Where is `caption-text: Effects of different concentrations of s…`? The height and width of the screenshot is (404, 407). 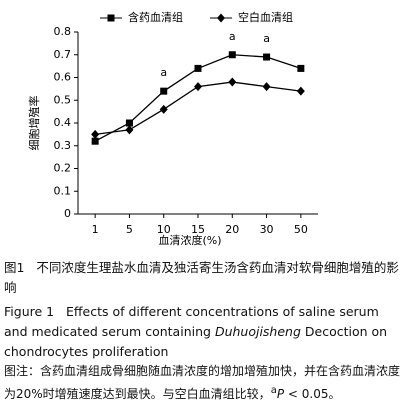 caption-text: Effects of different concentrations of s… is located at coordinates (191, 321).